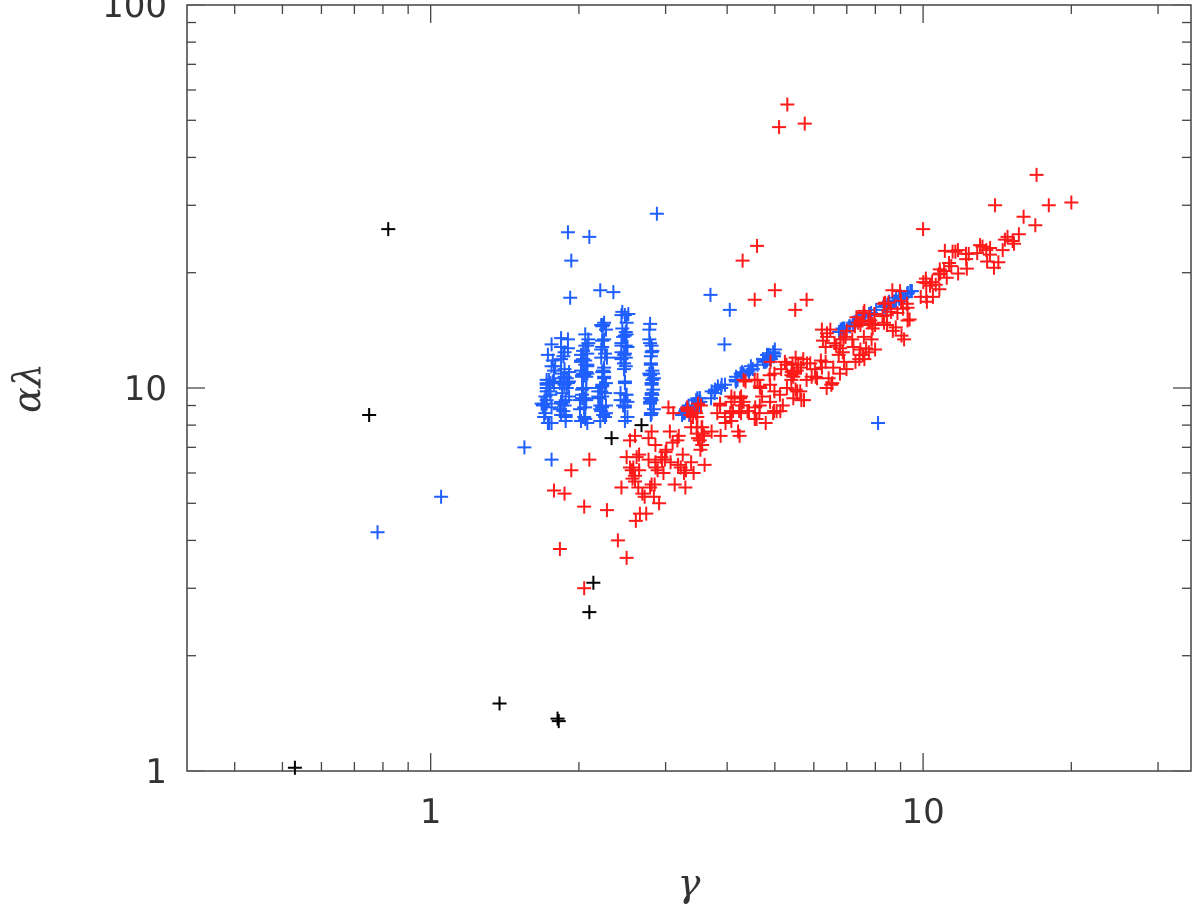 This screenshot has height=918, width=1200. What do you see at coordinates (156, 772) in the screenshot?
I see `y-tick-label: 1` at bounding box center [156, 772].